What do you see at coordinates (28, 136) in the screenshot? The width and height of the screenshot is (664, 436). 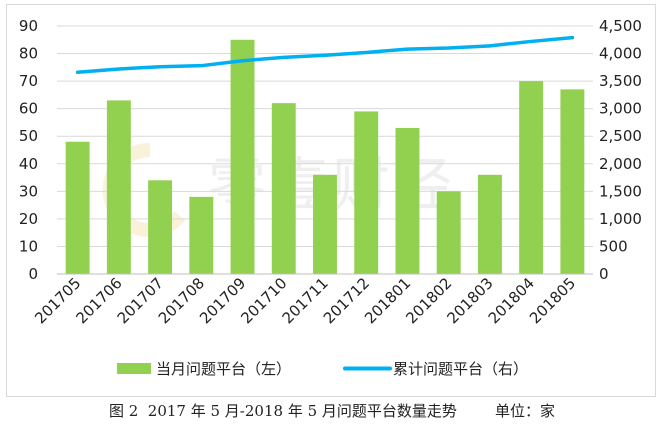 I see `left-tick-label: 50` at bounding box center [28, 136].